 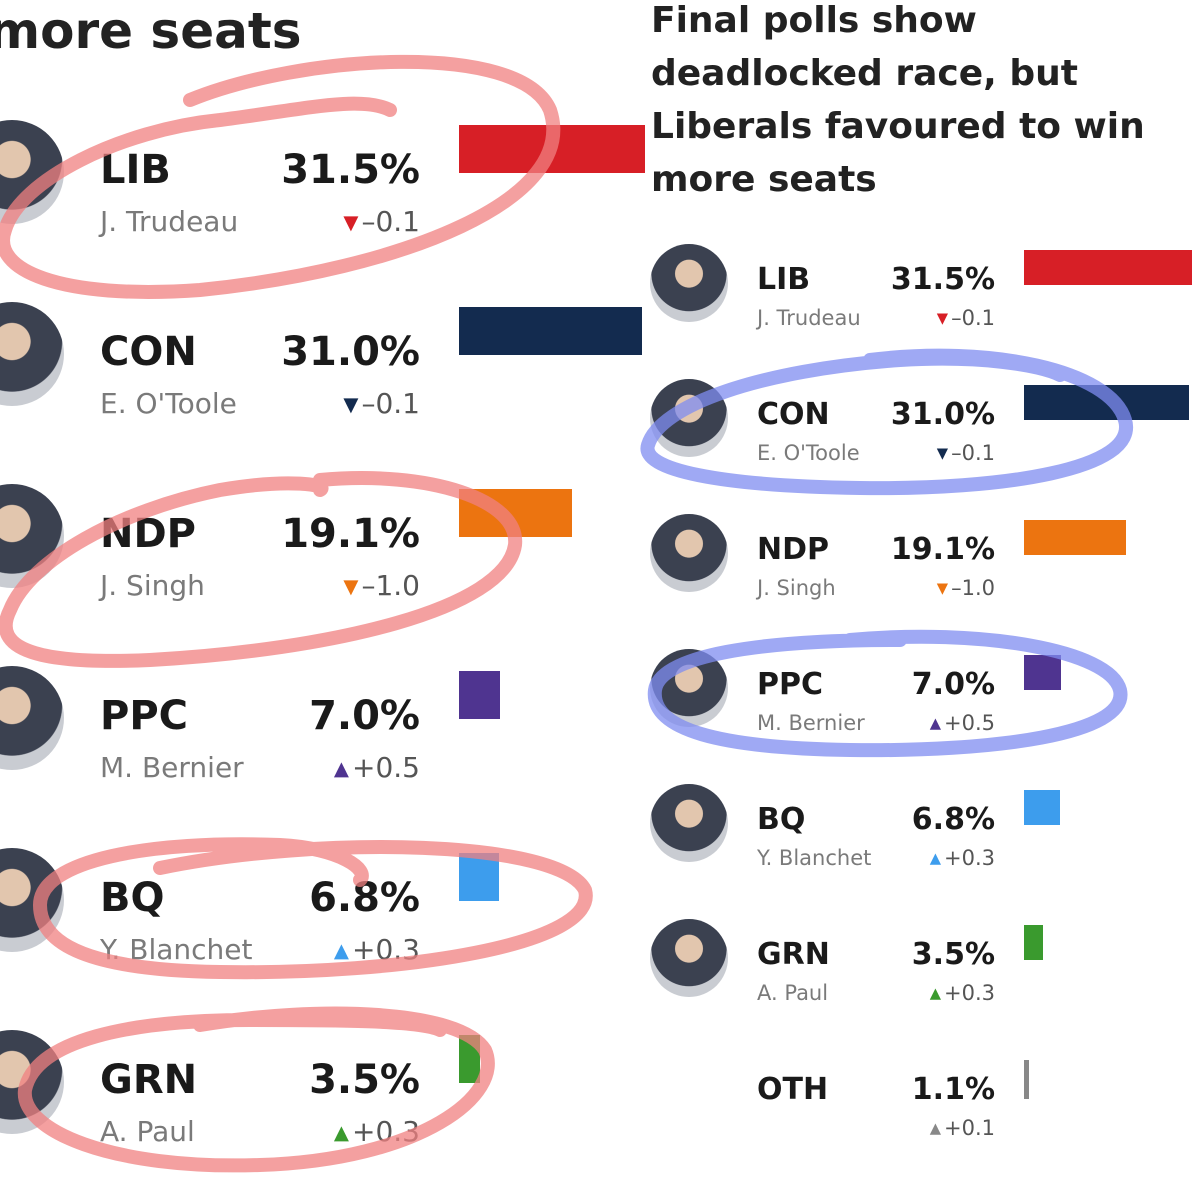 What do you see at coordinates (144, 716) in the screenshot?
I see `left-party-ppc: PPC` at bounding box center [144, 716].